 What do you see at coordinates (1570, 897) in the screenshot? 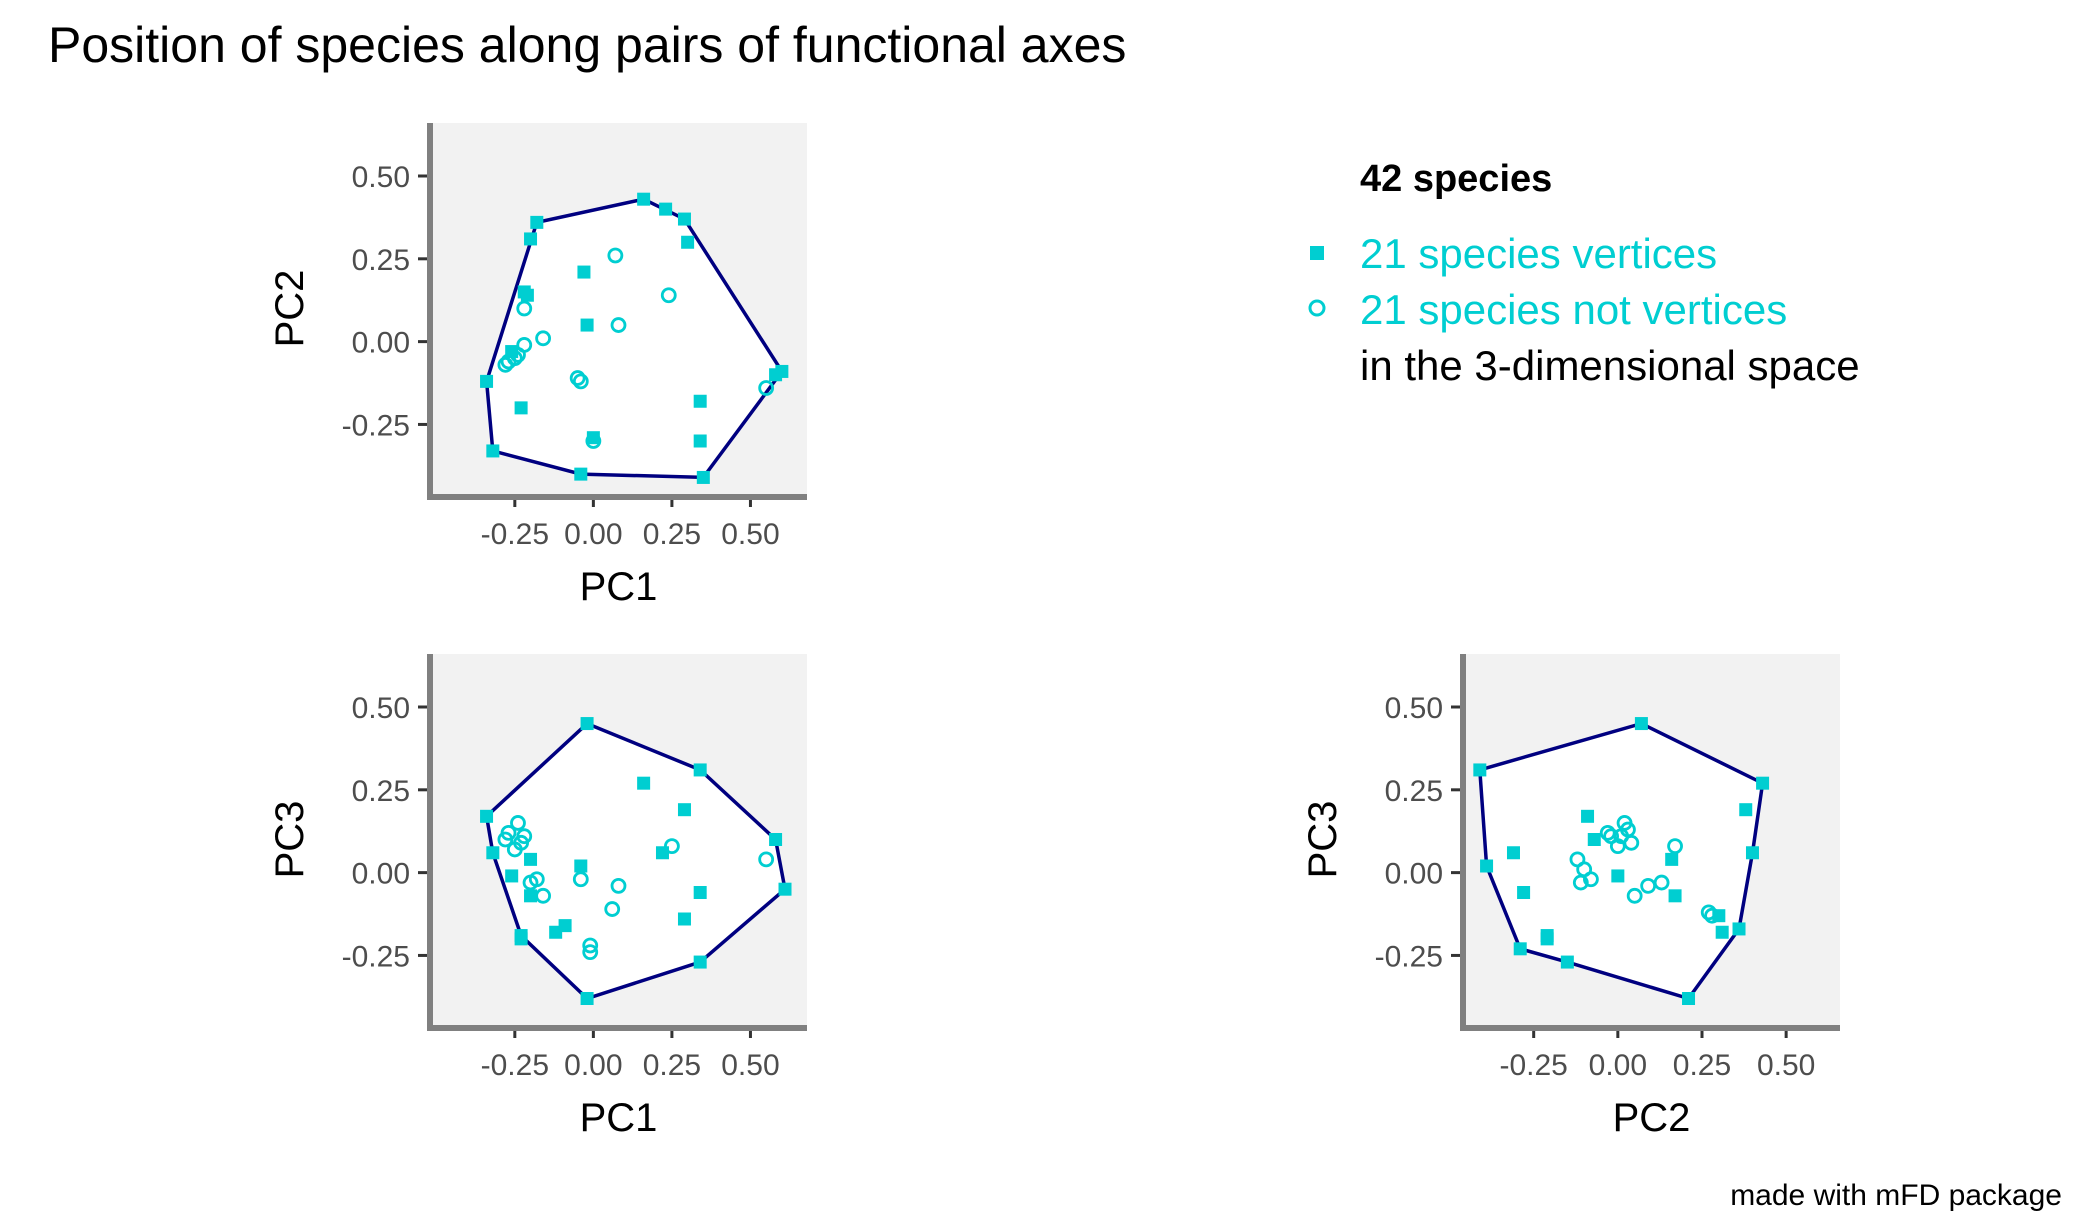
I see `scatter-panel-pc2-pc3: -0.25 0.00 0.25 0.50 0.50 0.25 0.00 -0.25 PC2 PC3` at bounding box center [1570, 897].